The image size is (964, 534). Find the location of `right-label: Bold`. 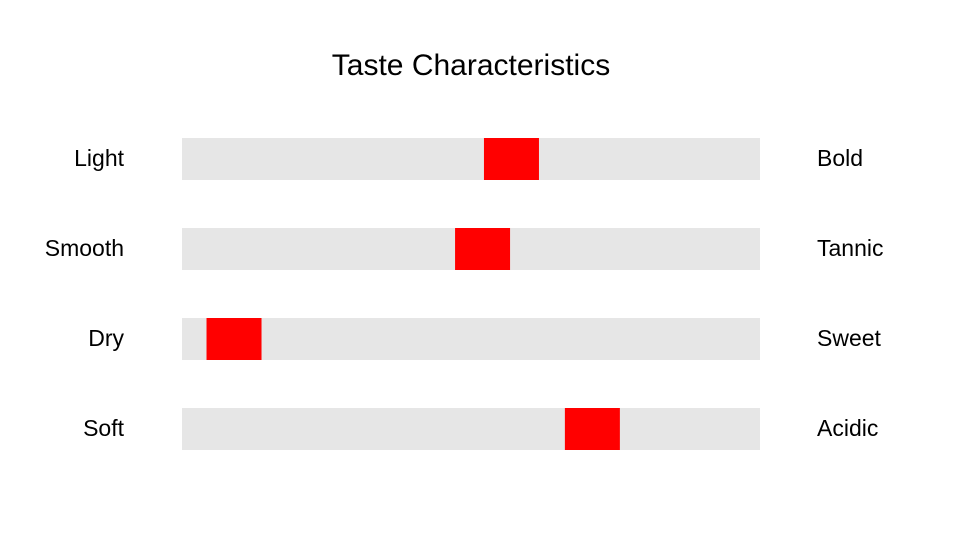

right-label: Bold is located at coordinates (840, 158).